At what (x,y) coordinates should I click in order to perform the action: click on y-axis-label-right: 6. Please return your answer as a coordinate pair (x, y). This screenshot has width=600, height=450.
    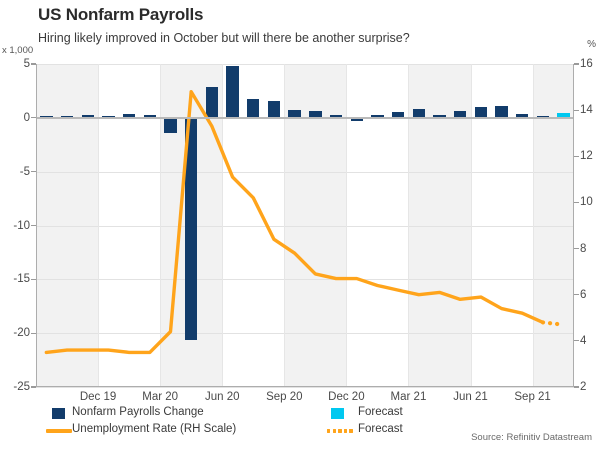
    Looking at the image, I should click on (583, 294).